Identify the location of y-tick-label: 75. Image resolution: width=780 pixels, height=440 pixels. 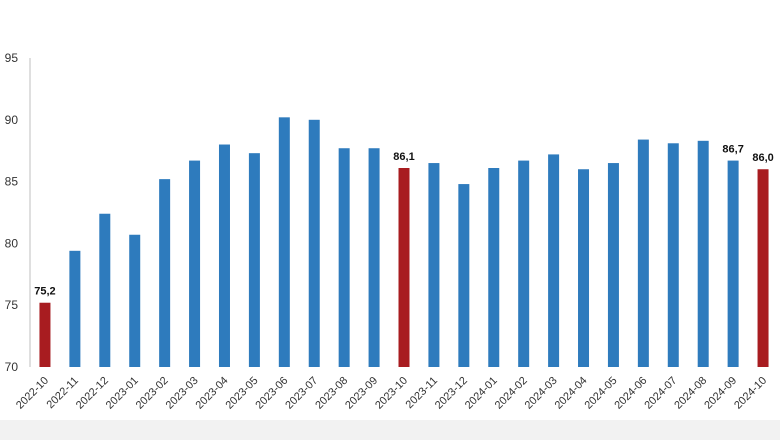
(12, 305).